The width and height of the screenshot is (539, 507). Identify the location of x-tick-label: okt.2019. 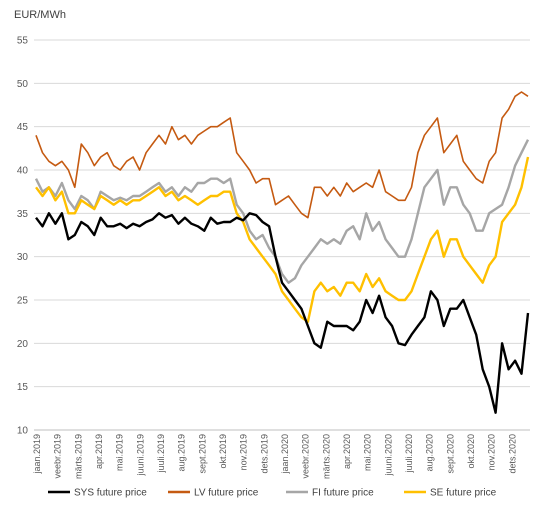
(223, 451).